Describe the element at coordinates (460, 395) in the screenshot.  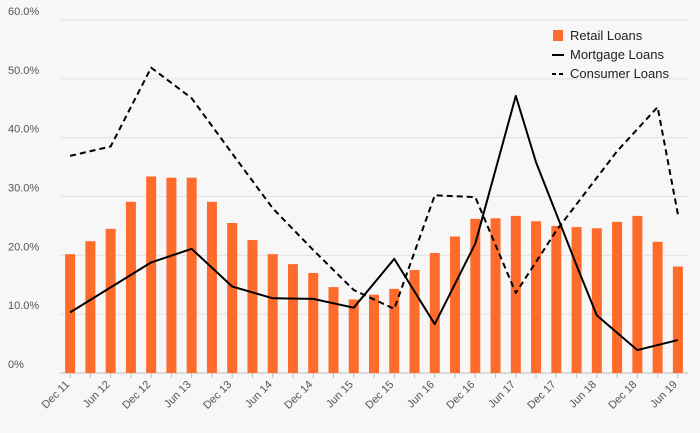
I see `x-tick-label: Dec 16` at that location.